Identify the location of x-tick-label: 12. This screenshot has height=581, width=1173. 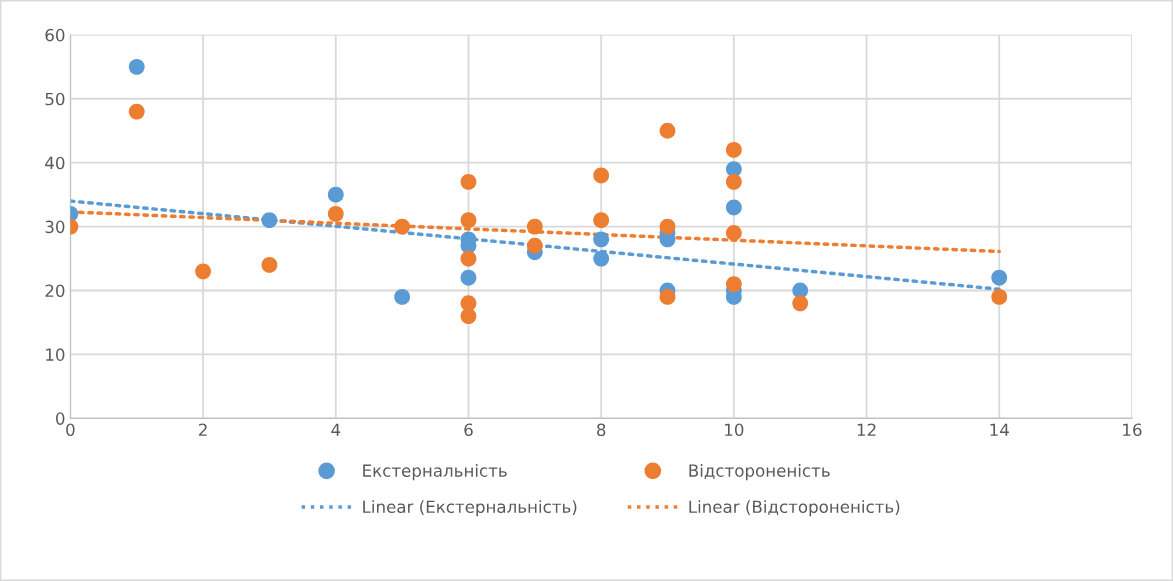
(866, 429).